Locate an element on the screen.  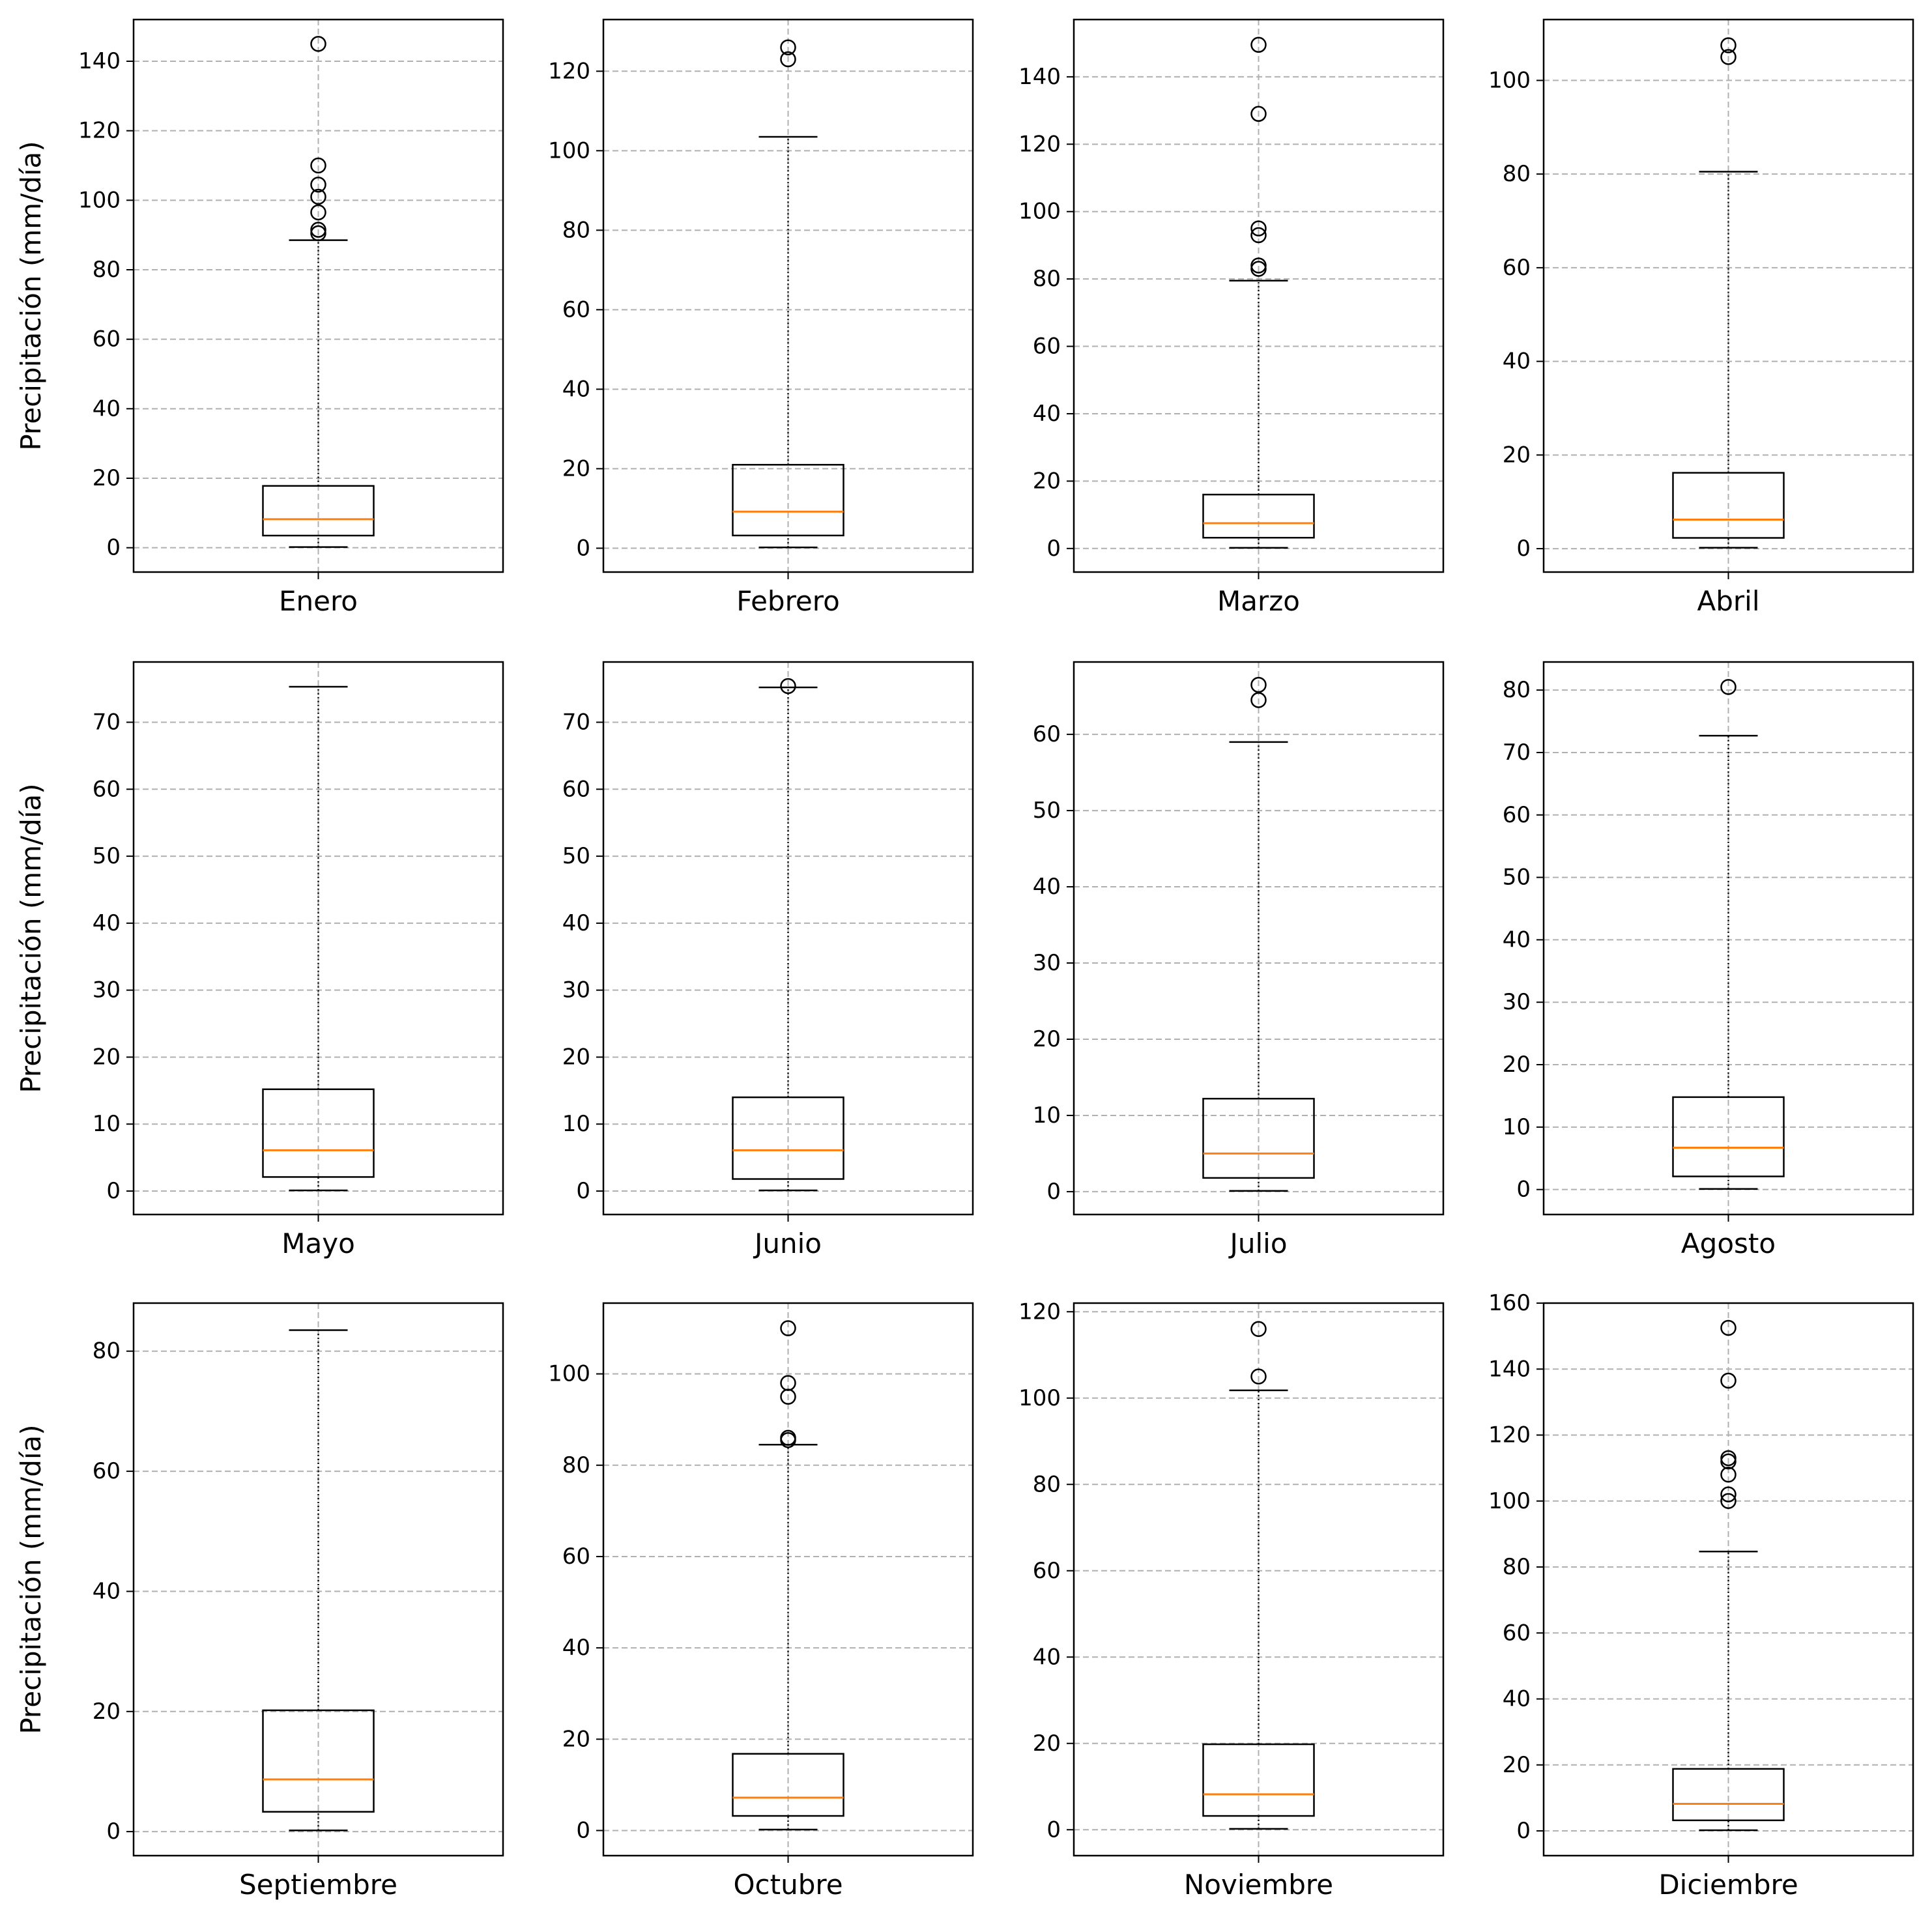
subplot-febrero: 0 20 40 60 80 100 120 Febrero is located at coordinates (761, 317).